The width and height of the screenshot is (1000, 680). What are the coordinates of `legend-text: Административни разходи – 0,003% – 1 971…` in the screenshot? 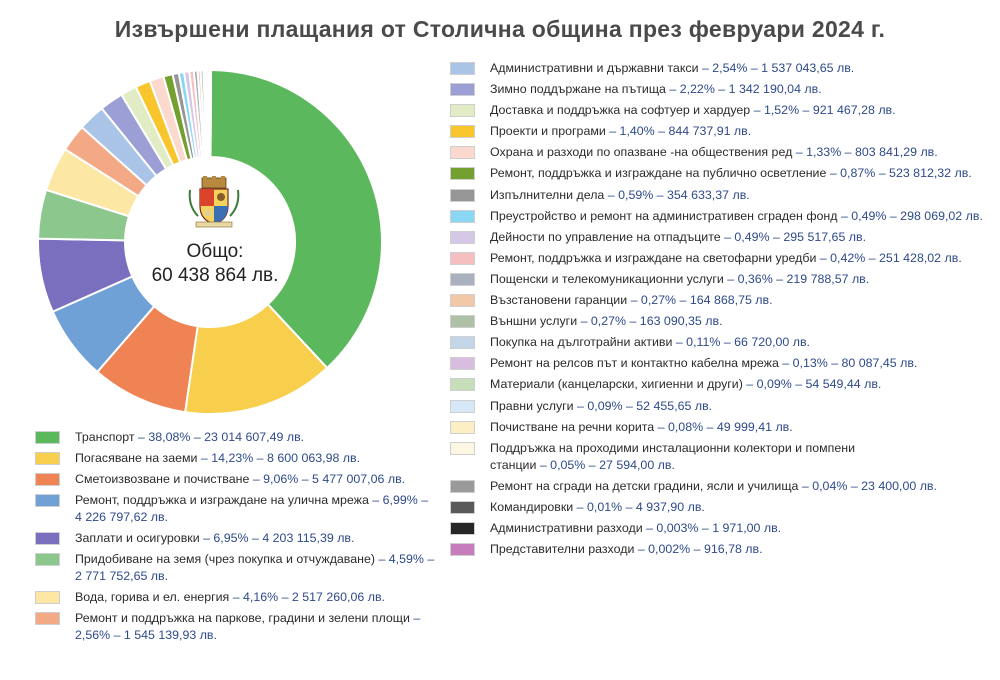 It's located at (720, 528).